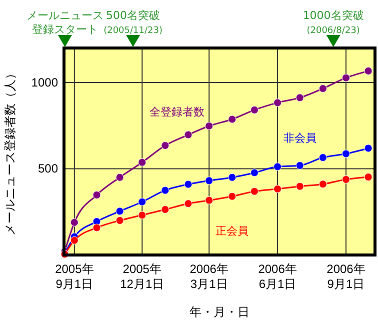 This screenshot has width=378, height=329. I want to click on text: 500名突破 (2005/11/23), so click(133, 22).